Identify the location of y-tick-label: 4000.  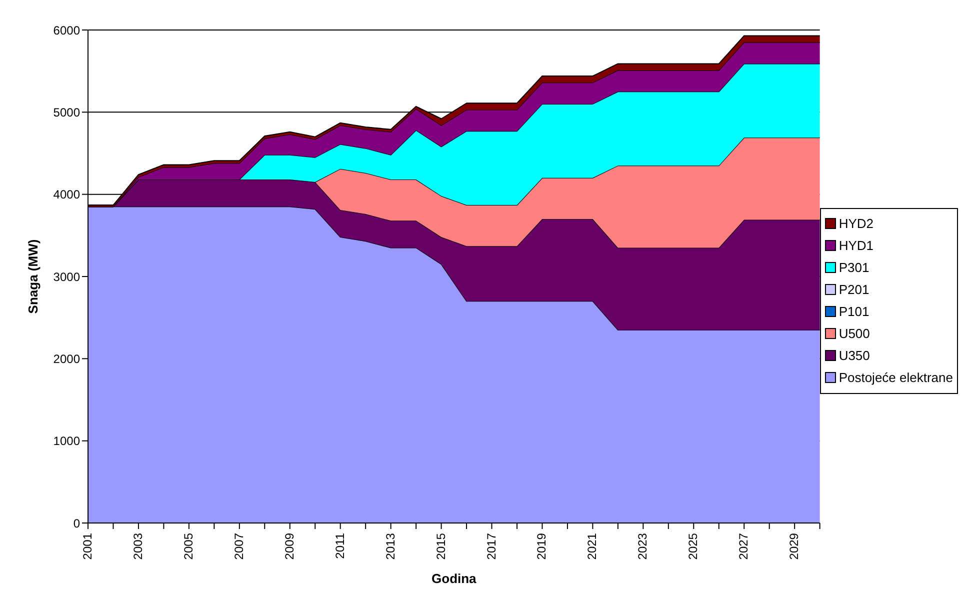
(66, 195).